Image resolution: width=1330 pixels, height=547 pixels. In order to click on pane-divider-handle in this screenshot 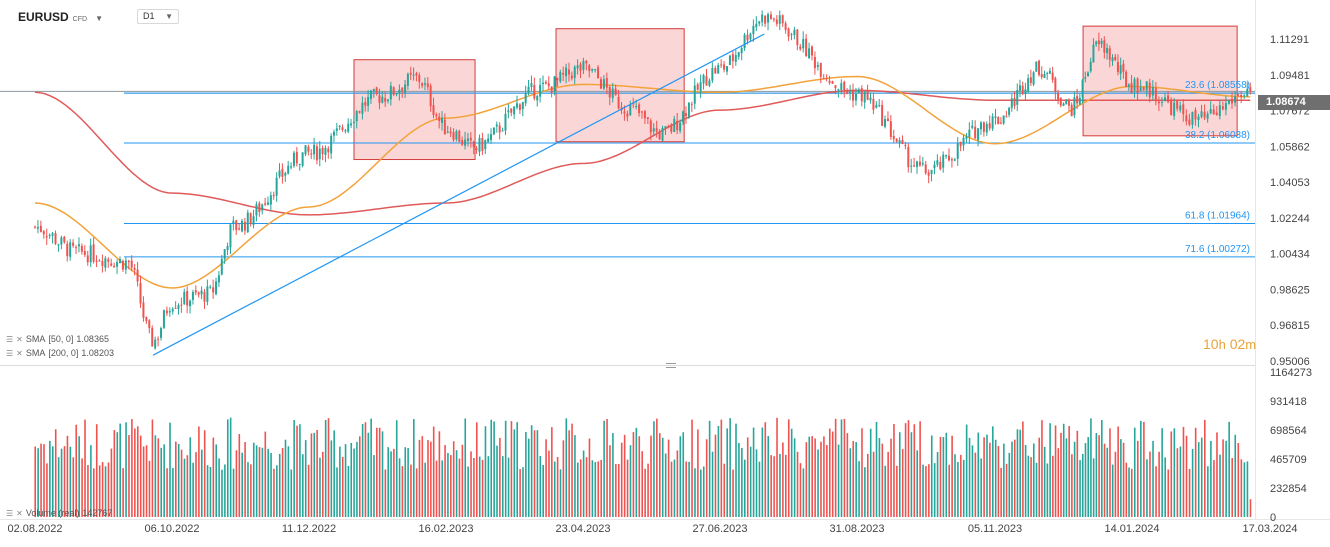, I will do `click(671, 365)`.